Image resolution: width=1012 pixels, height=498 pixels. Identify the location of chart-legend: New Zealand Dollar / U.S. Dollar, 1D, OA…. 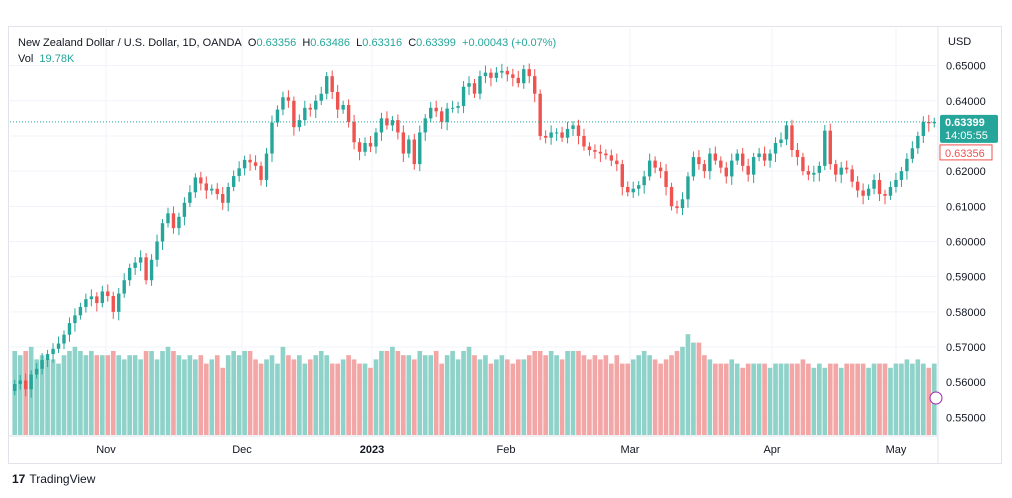
(287, 51).